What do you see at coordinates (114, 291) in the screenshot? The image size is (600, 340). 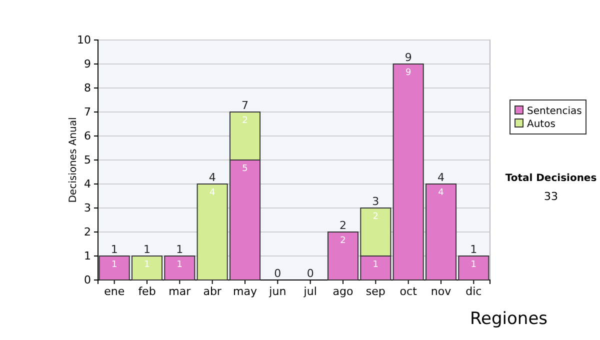 I see `x-tick-label: ene` at bounding box center [114, 291].